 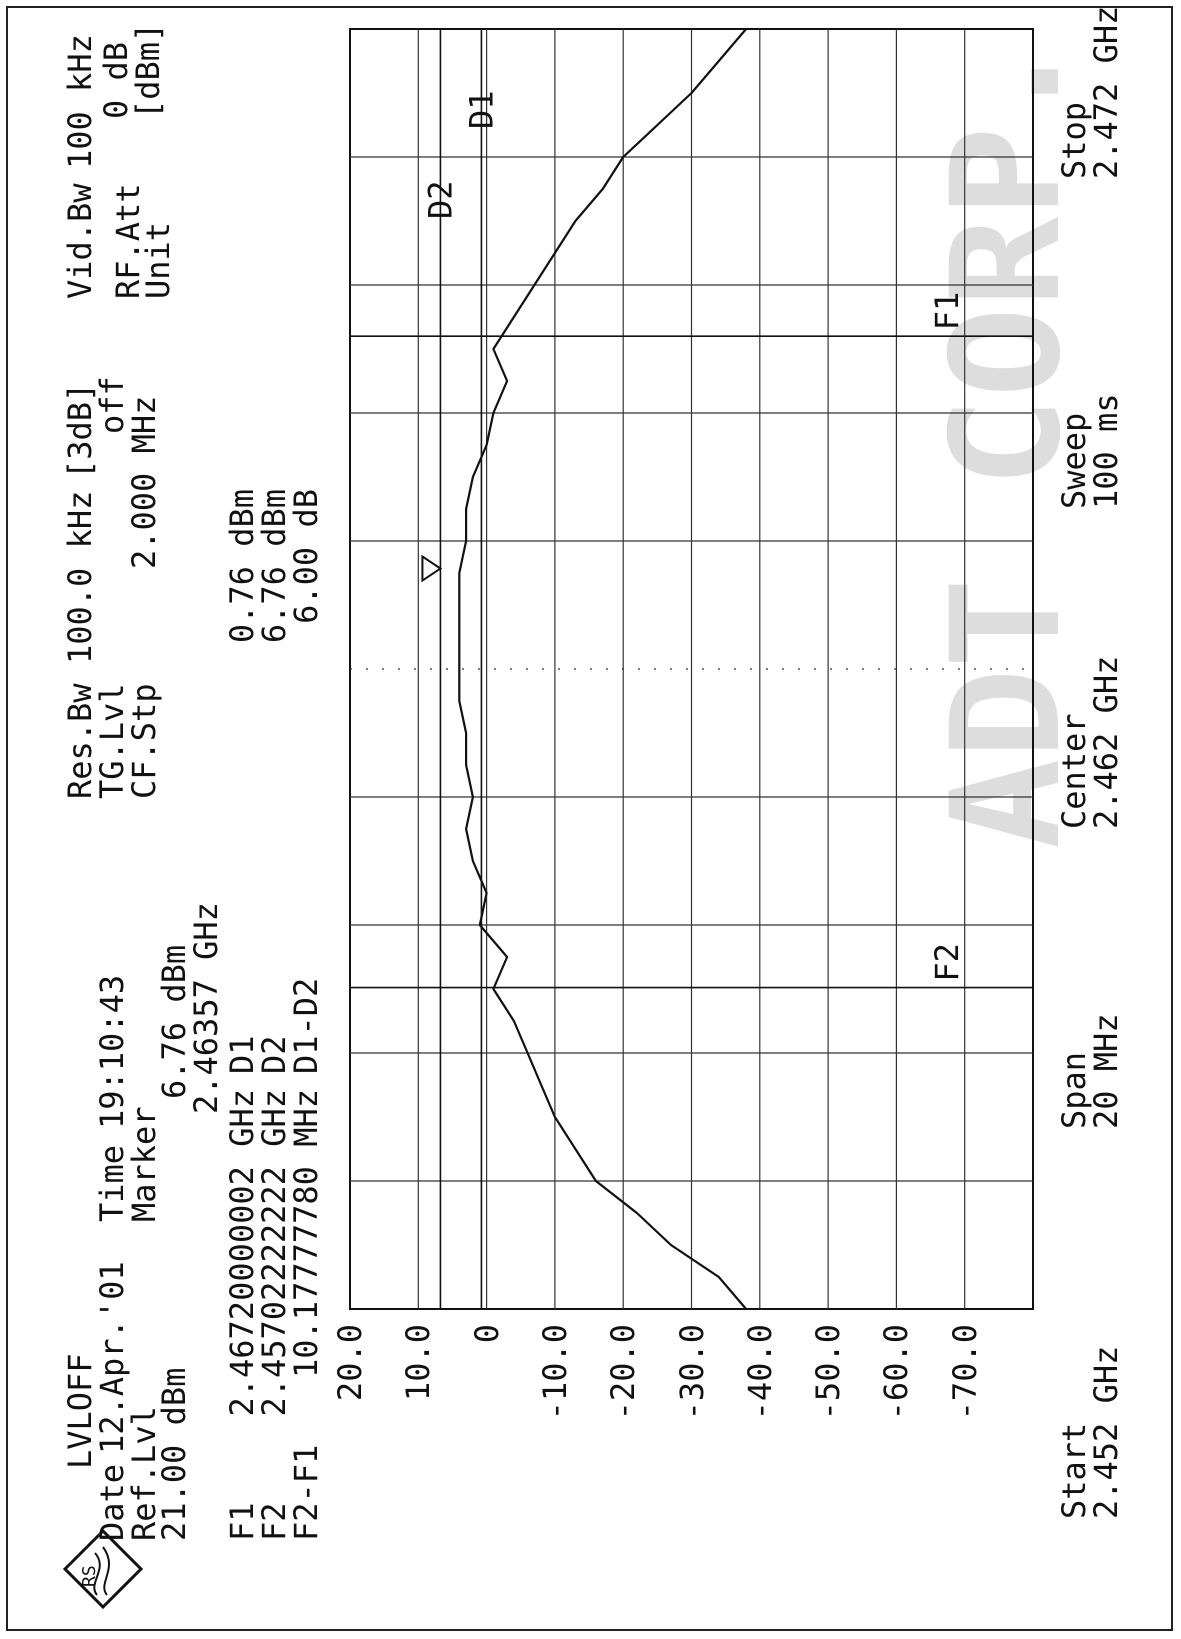 I want to click on span-label: Span, so click(x=1074, y=1090).